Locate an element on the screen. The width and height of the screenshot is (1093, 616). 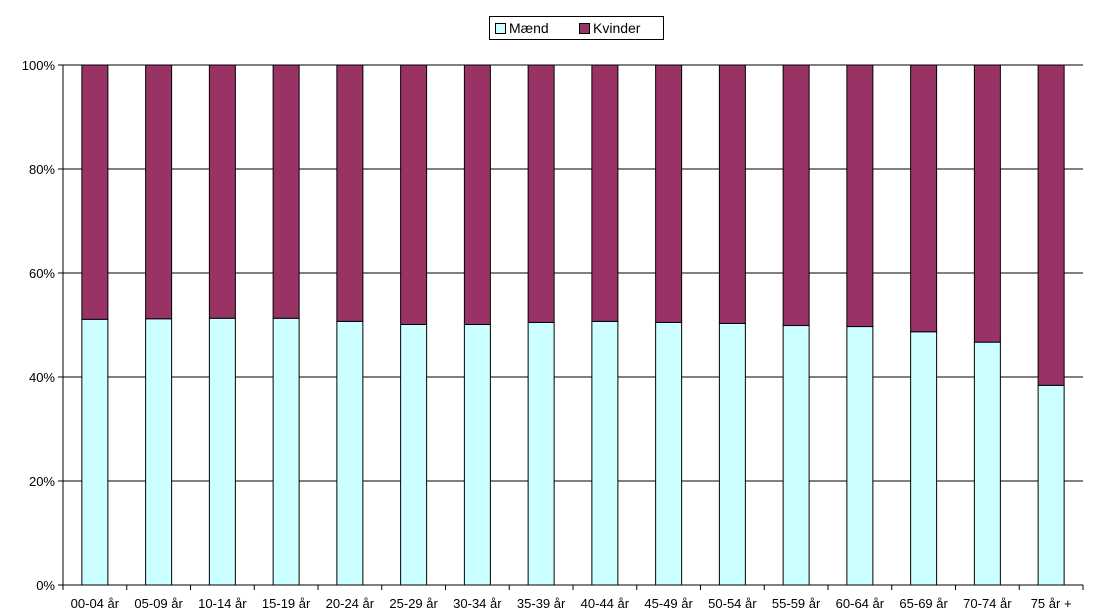
x-tick-label: 10-14 år is located at coordinates (222, 603).